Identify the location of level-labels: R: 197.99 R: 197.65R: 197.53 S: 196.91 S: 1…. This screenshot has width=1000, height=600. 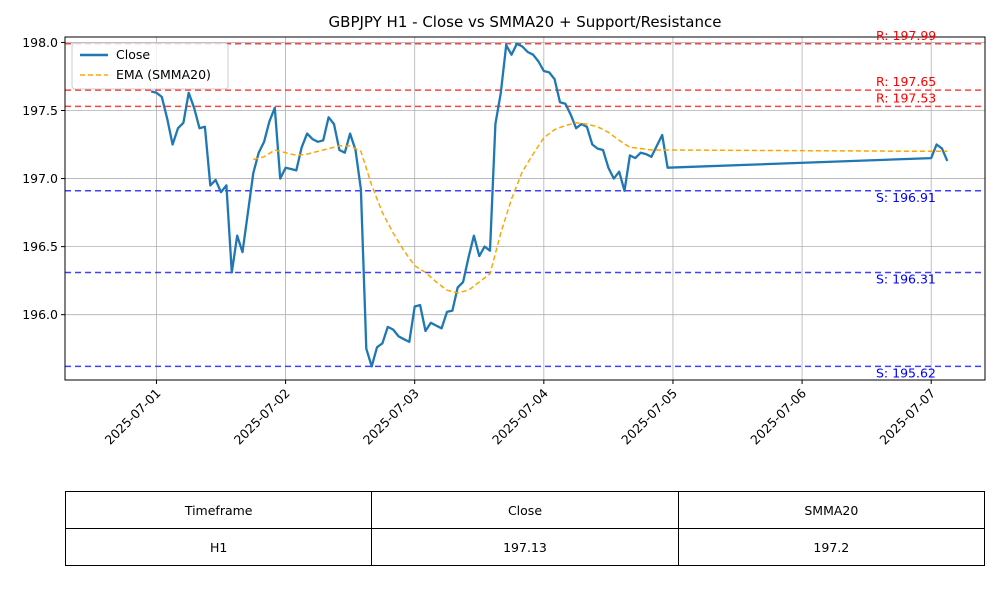
(906, 204).